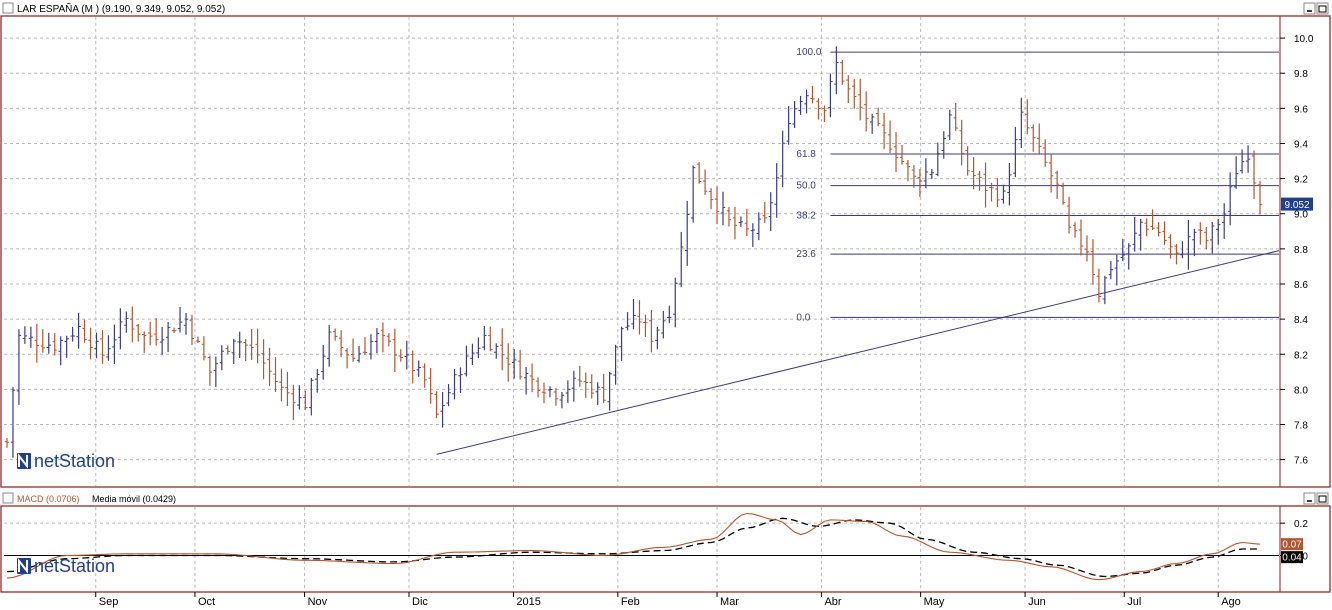 The image size is (1332, 610). I want to click on fib-level-label: 23.6, so click(806, 254).